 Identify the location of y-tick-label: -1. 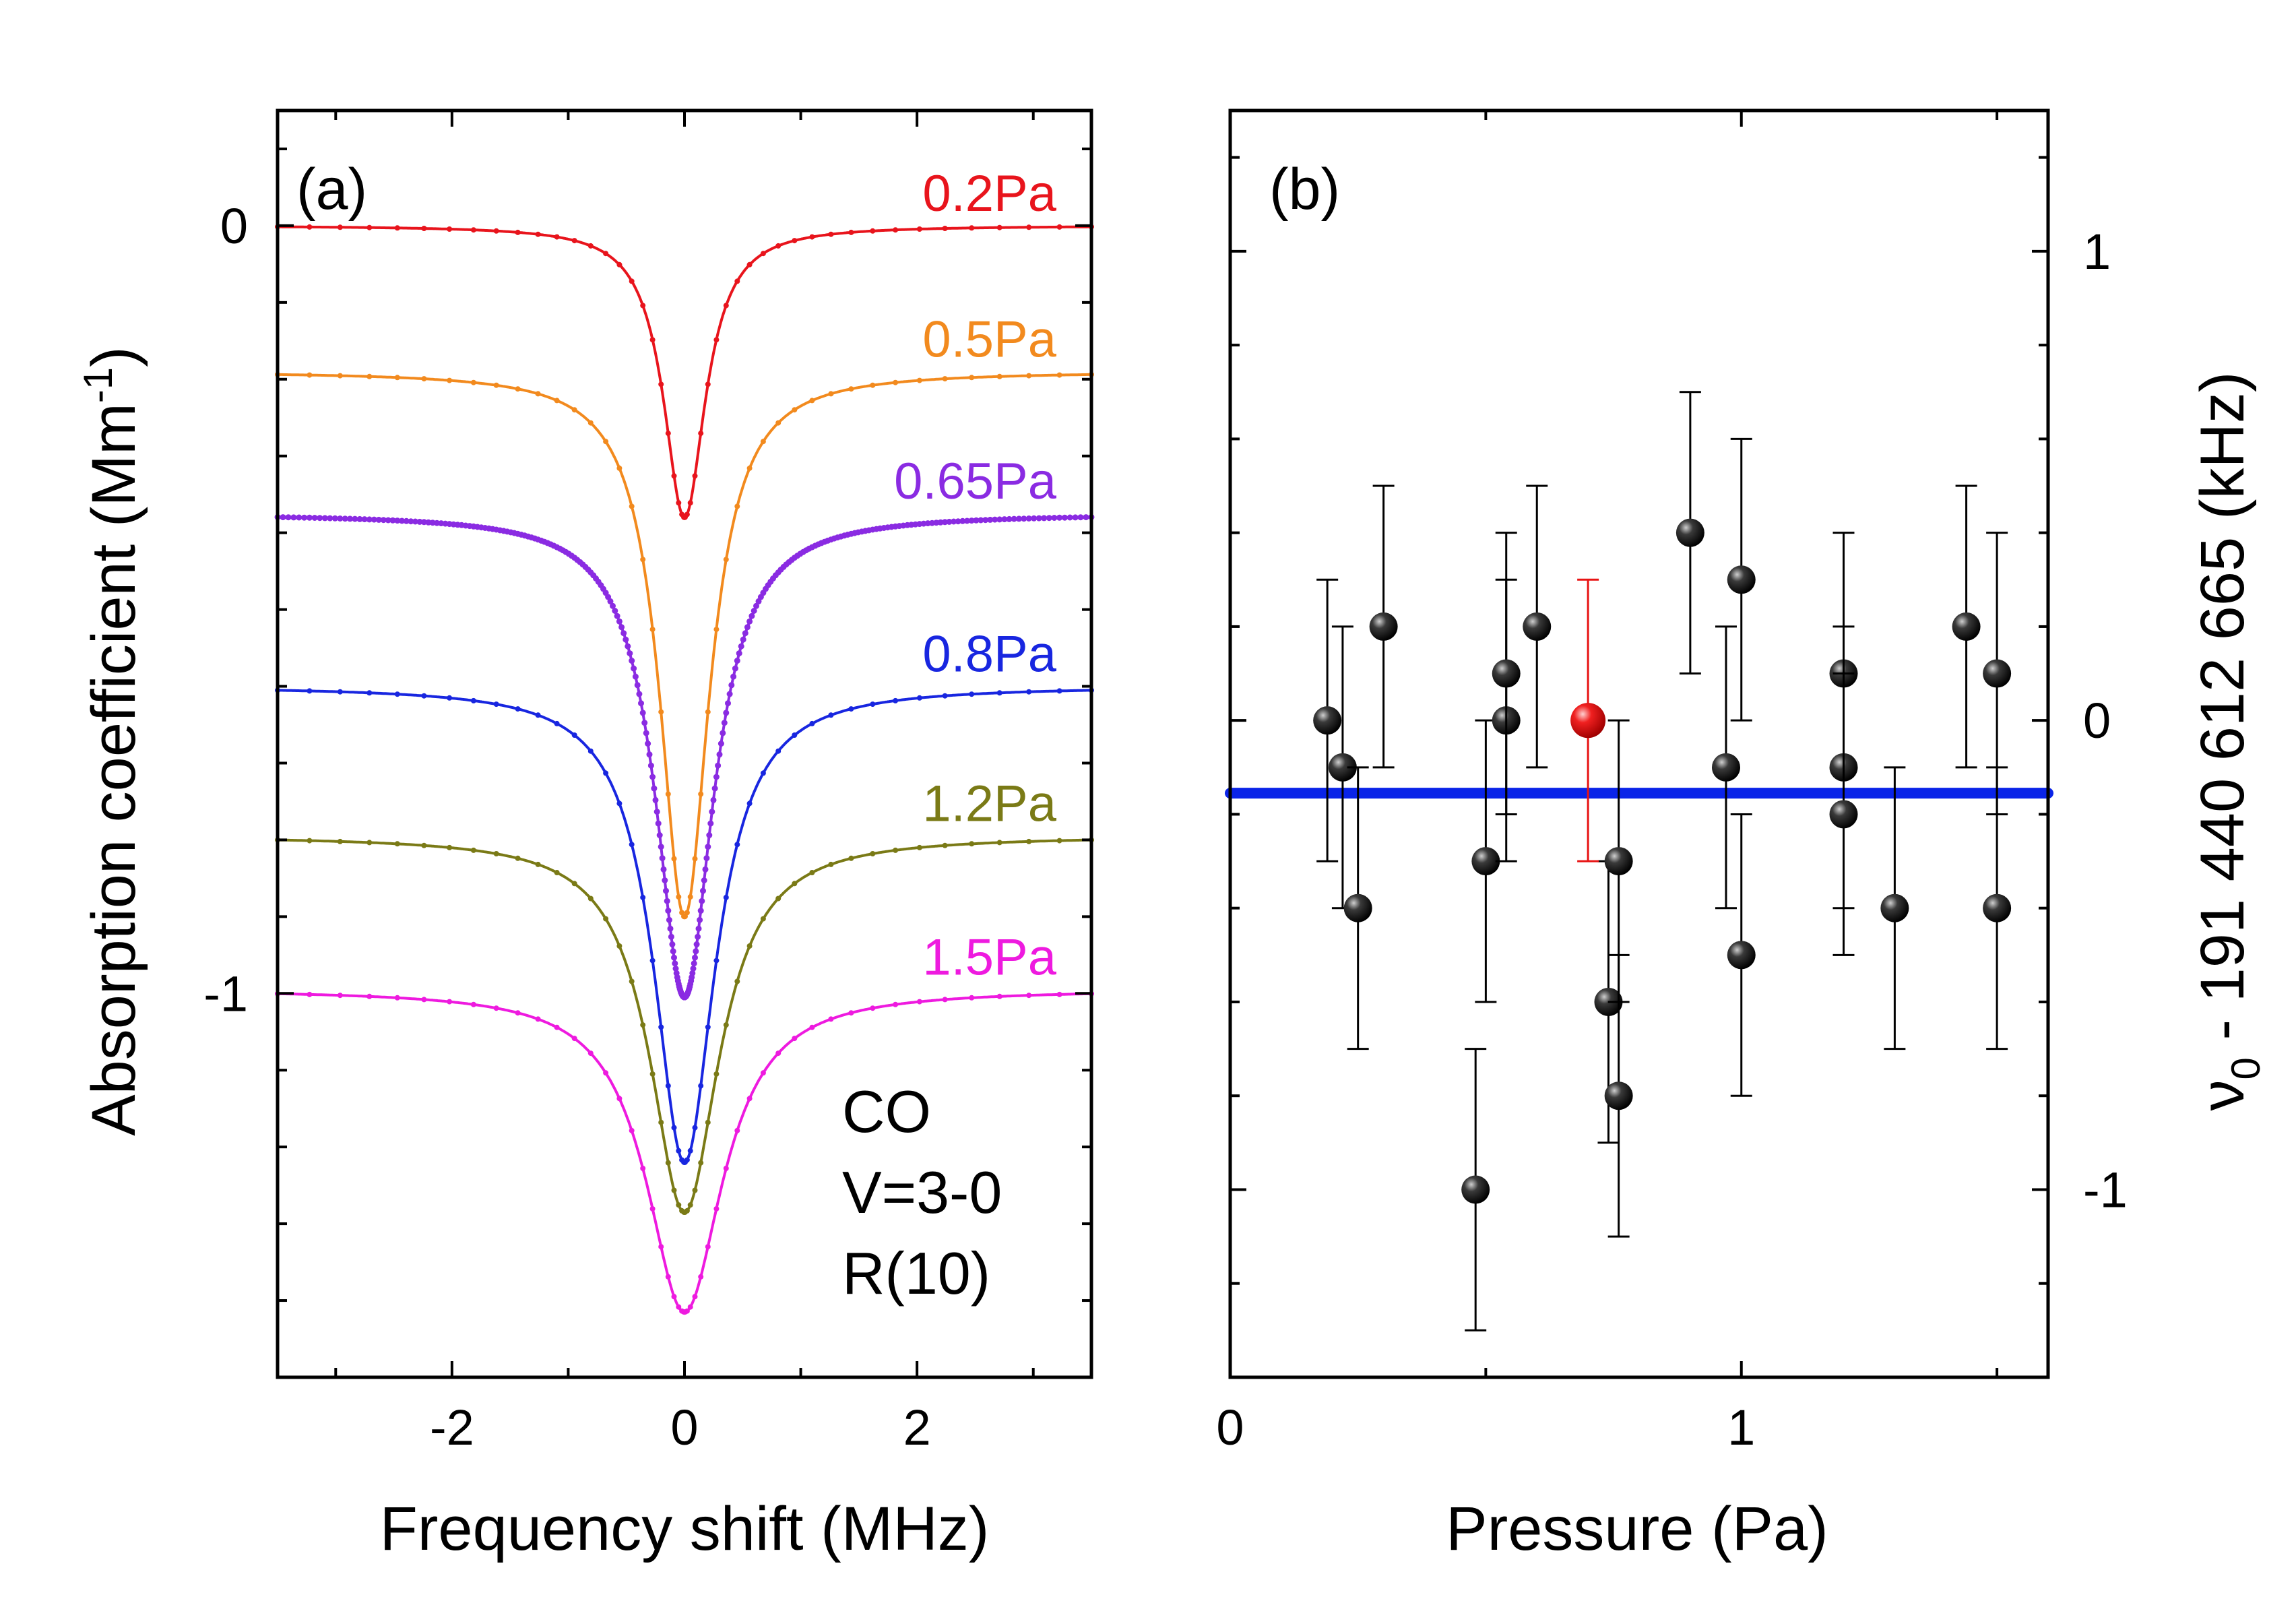
(2105, 1190).